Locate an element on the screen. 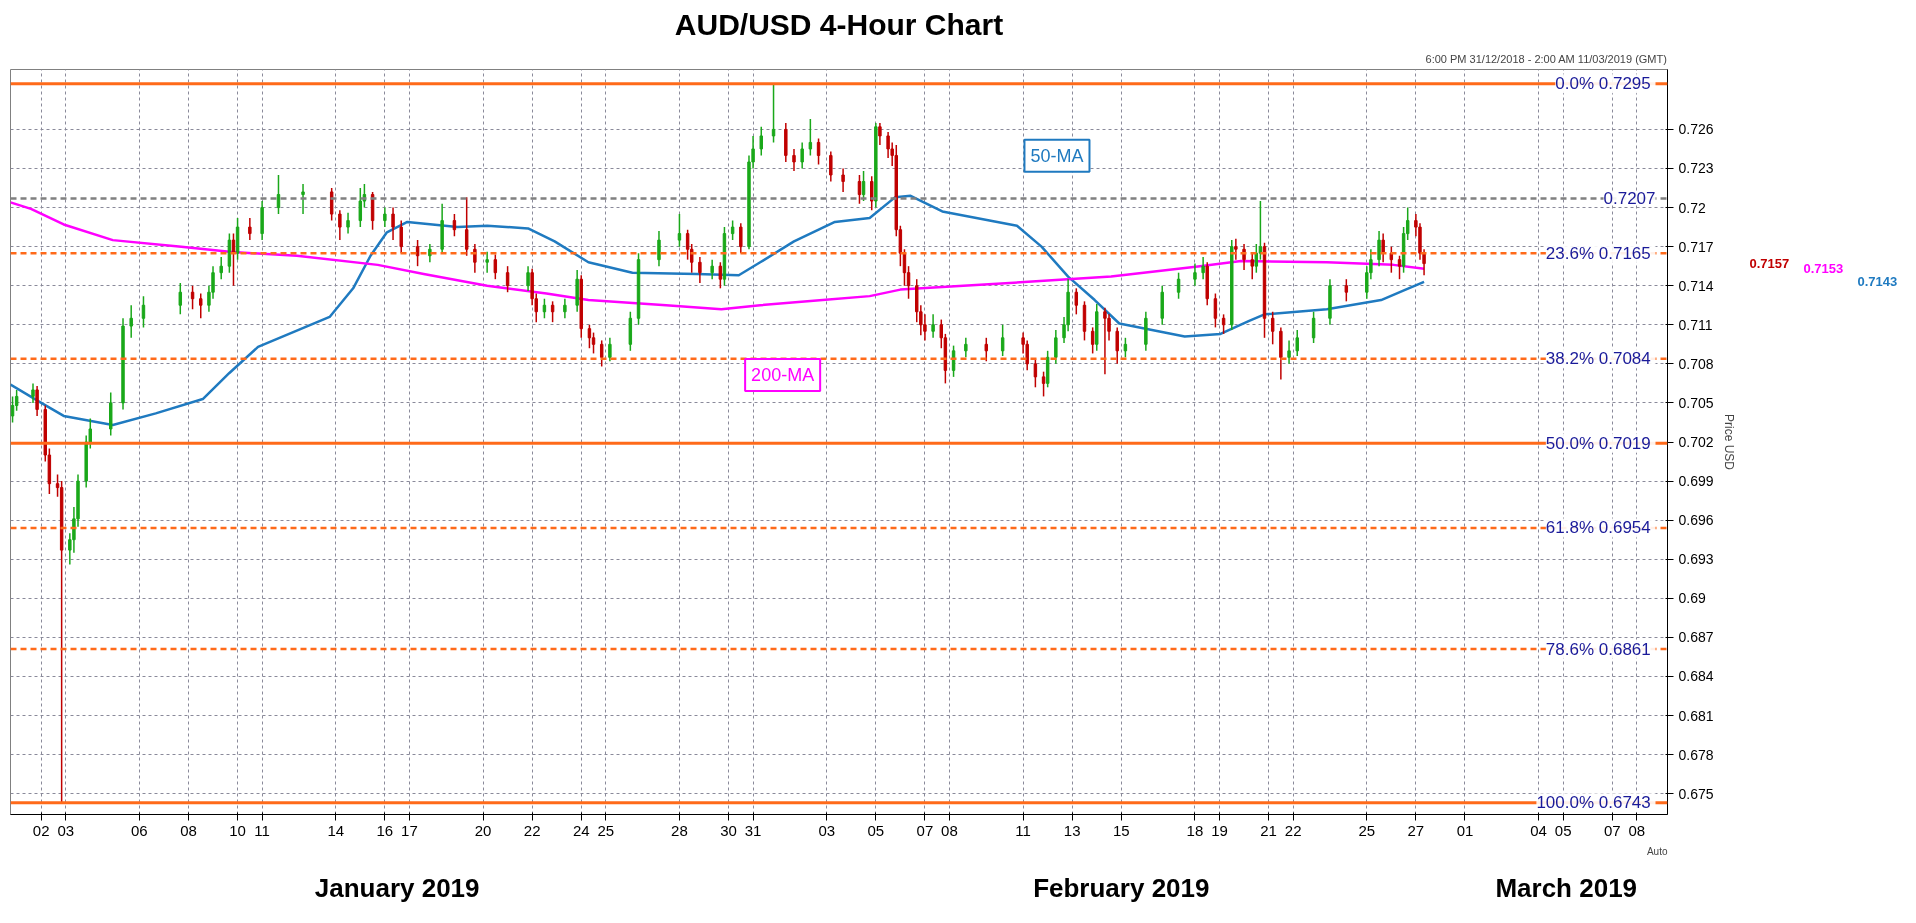  y-tick-label: 0.723 is located at coordinates (1696, 168).